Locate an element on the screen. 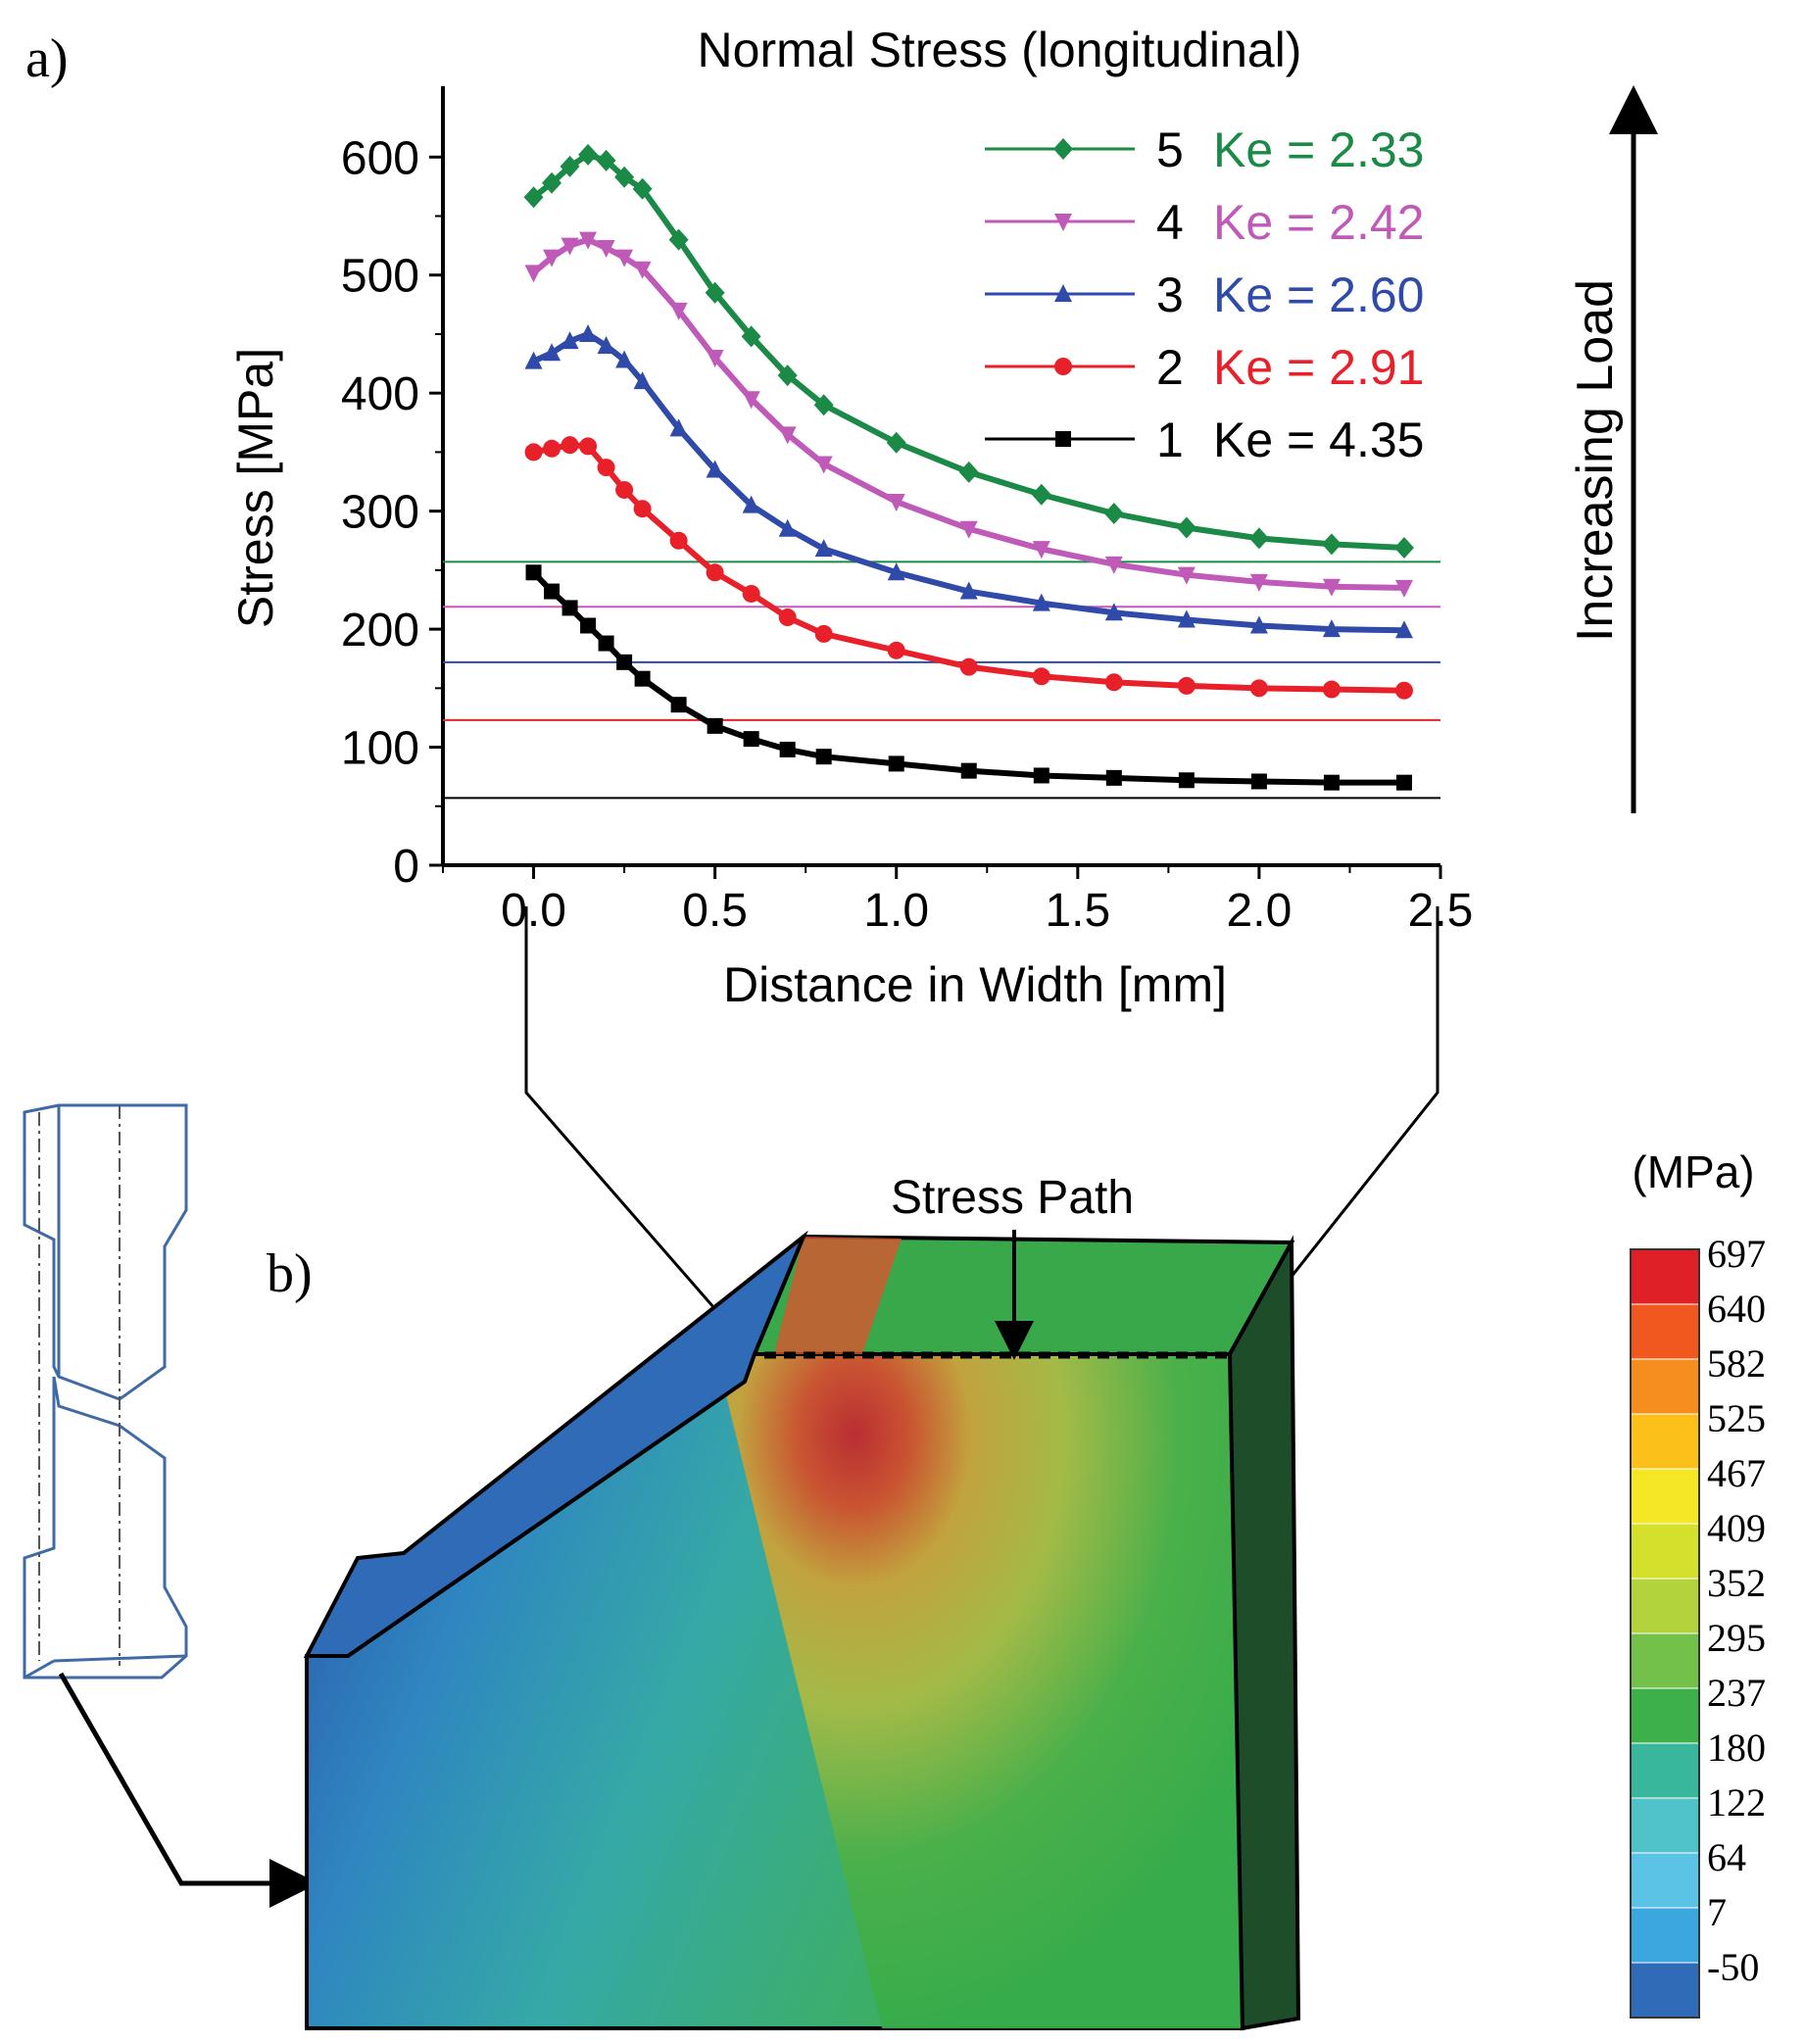 This screenshot has width=1805, height=2044. legend-level: 352 is located at coordinates (1736, 1583).